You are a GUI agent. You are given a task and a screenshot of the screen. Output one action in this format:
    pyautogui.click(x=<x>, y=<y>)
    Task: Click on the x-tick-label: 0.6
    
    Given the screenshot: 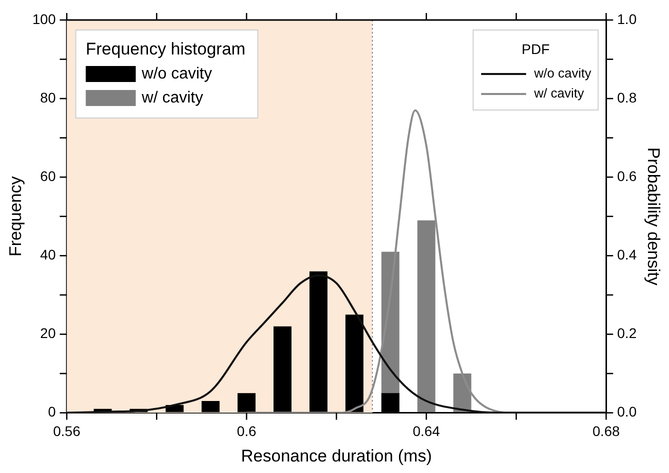 What is the action you would take?
    pyautogui.click(x=246, y=431)
    